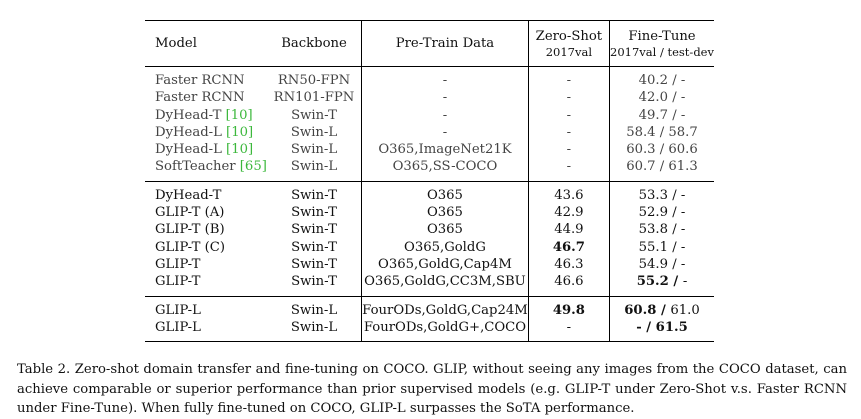 This screenshot has height=419, width=861. Describe the element at coordinates (253, 167) in the screenshot. I see `citation-link: [65]` at that location.